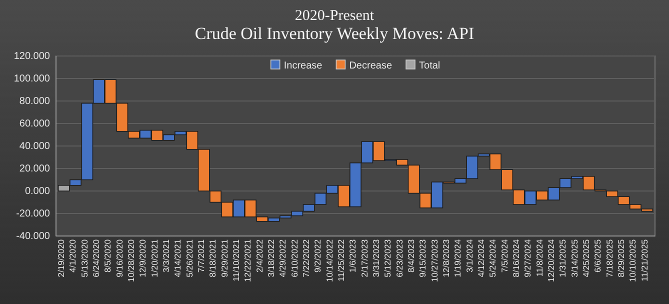  Describe the element at coordinates (423, 258) in the screenshot. I see `x-tick-label: 9/15/2023` at that location.